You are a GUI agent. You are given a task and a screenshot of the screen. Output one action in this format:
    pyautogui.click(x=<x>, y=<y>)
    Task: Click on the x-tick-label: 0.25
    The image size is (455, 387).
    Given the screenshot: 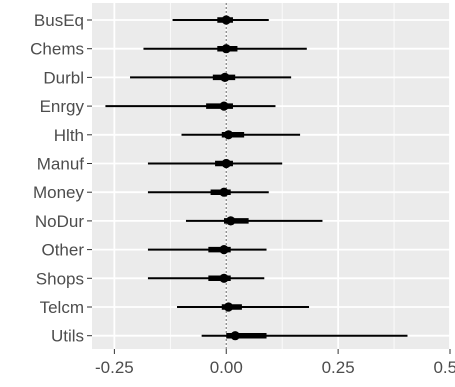 What is the action you would take?
    pyautogui.click(x=338, y=367)
    